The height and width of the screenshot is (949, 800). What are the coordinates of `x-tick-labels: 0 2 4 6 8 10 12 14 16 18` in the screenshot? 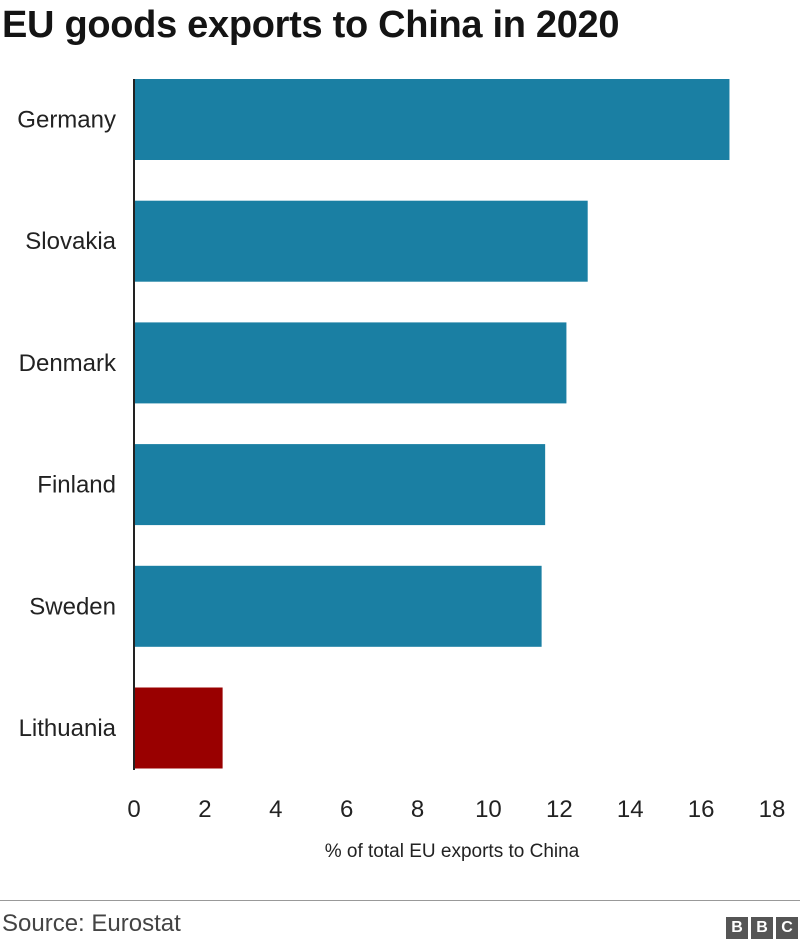 It's located at (456, 809).